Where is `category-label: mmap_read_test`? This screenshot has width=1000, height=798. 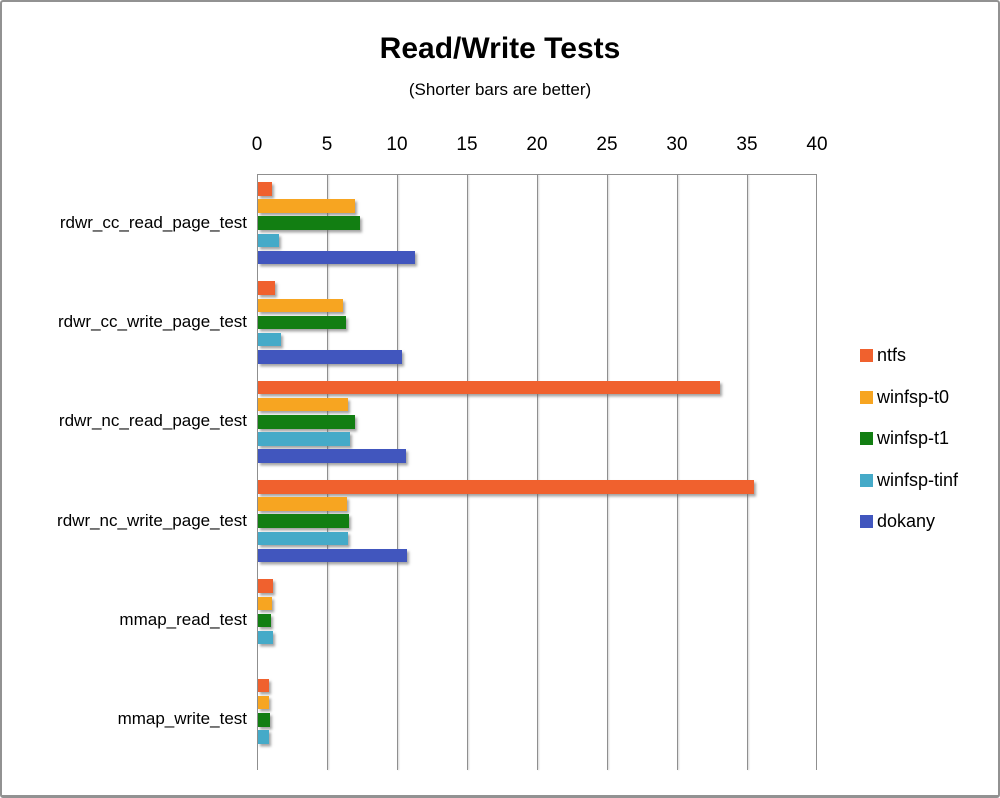 category-label: mmap_read_test is located at coordinates (183, 619).